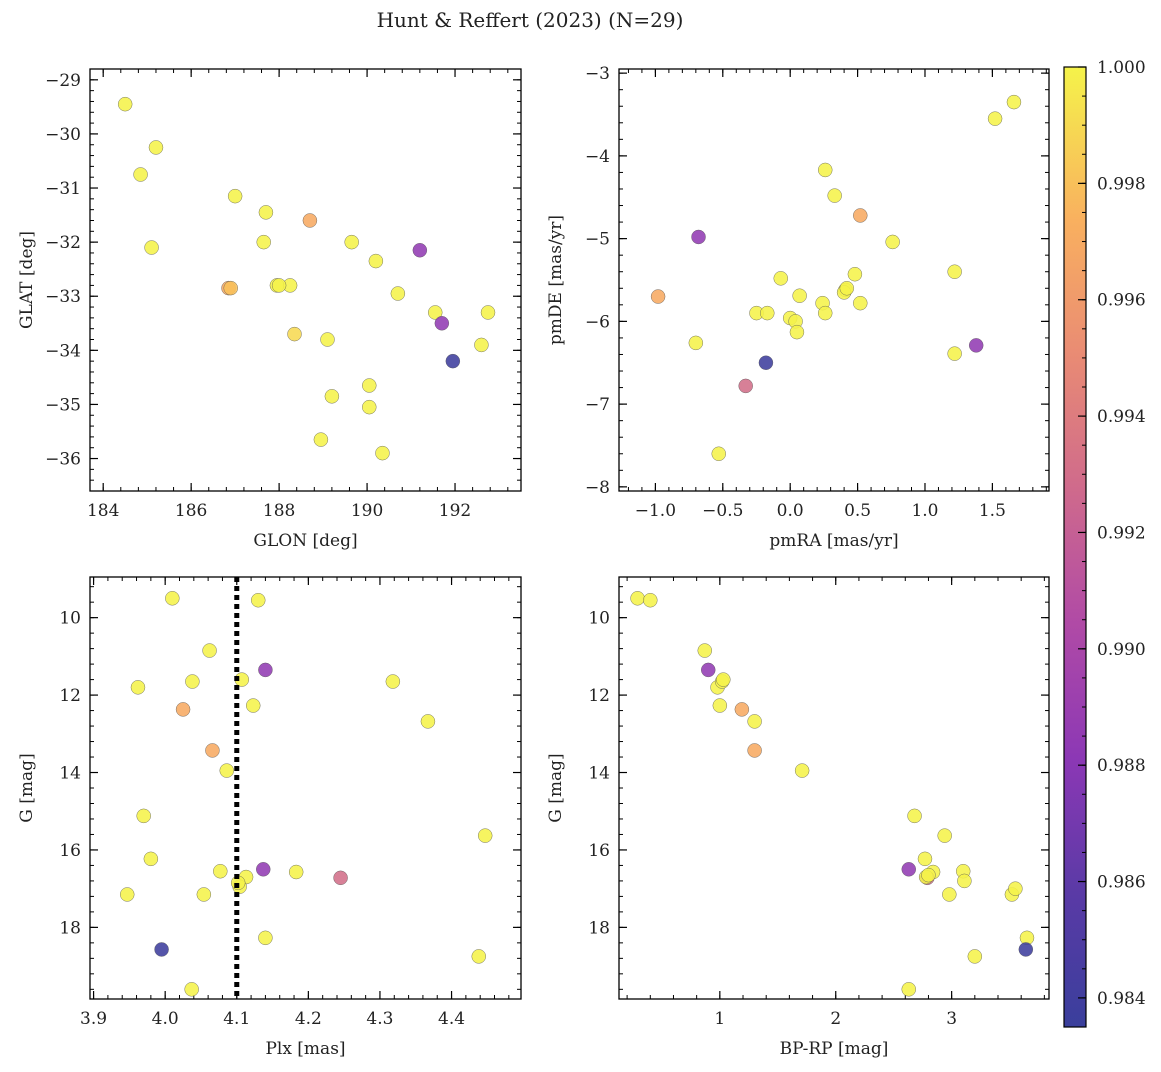 The image size is (1161, 1072). I want to click on y-tick-label: −4, so click(597, 157).